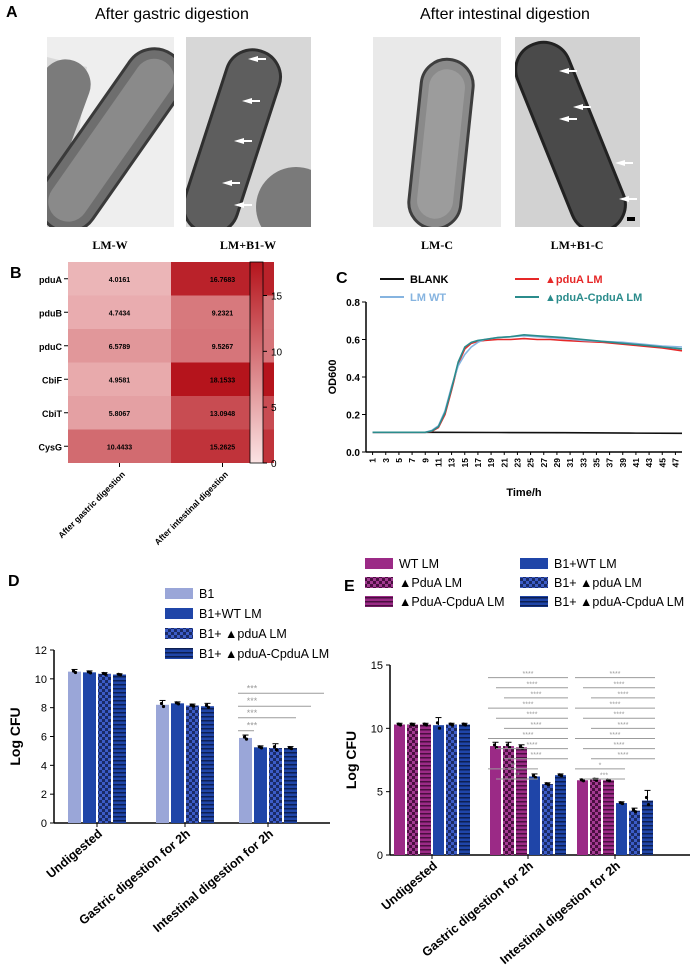 This screenshot has width=693, height=966. Describe the element at coordinates (505, 14) in the screenshot. I see `panel-a-title-intestinal: After intestinal digestion` at that location.